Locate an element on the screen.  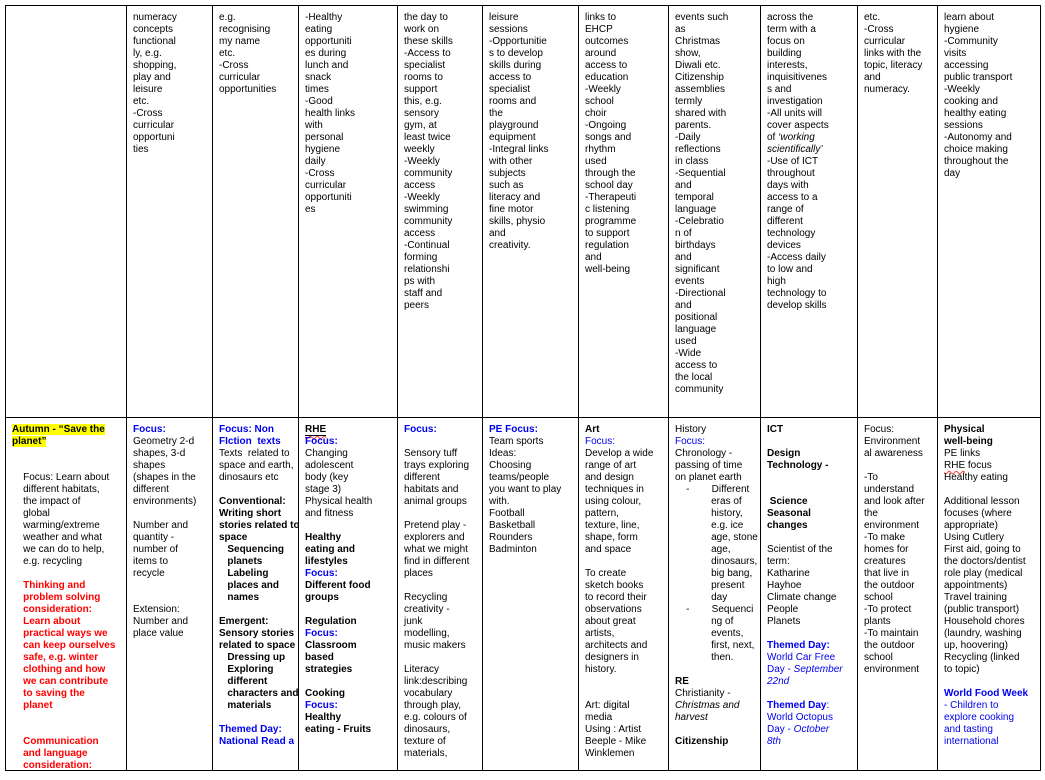
text-span: Healthy eating and lifestyles is located at coordinates (330, 549).